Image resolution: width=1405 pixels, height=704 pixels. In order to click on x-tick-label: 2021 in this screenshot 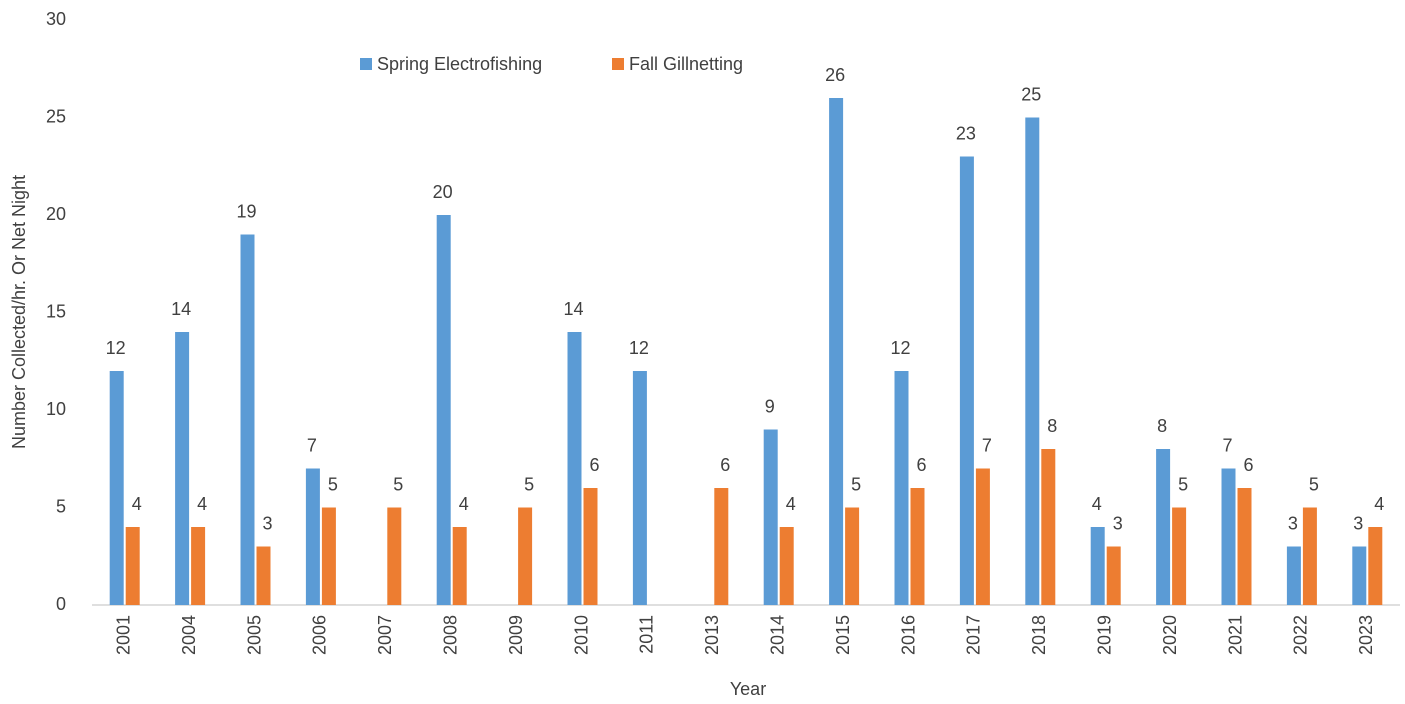, I will do `click(1235, 635)`.